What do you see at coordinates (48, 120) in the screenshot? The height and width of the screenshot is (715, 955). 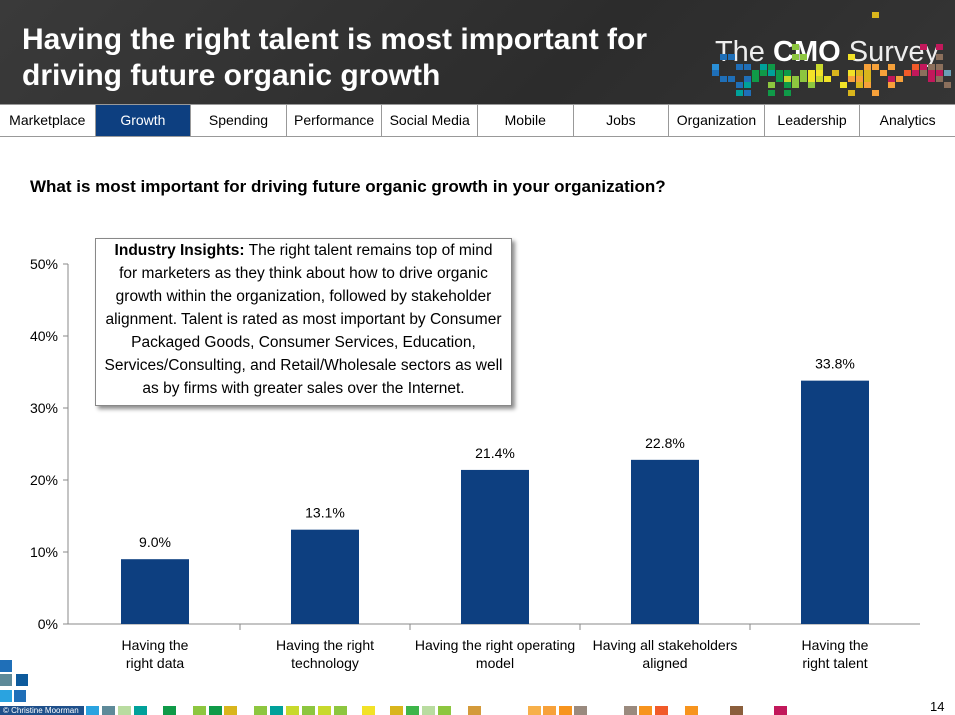 I see `tab-marketplace: Marketplace` at bounding box center [48, 120].